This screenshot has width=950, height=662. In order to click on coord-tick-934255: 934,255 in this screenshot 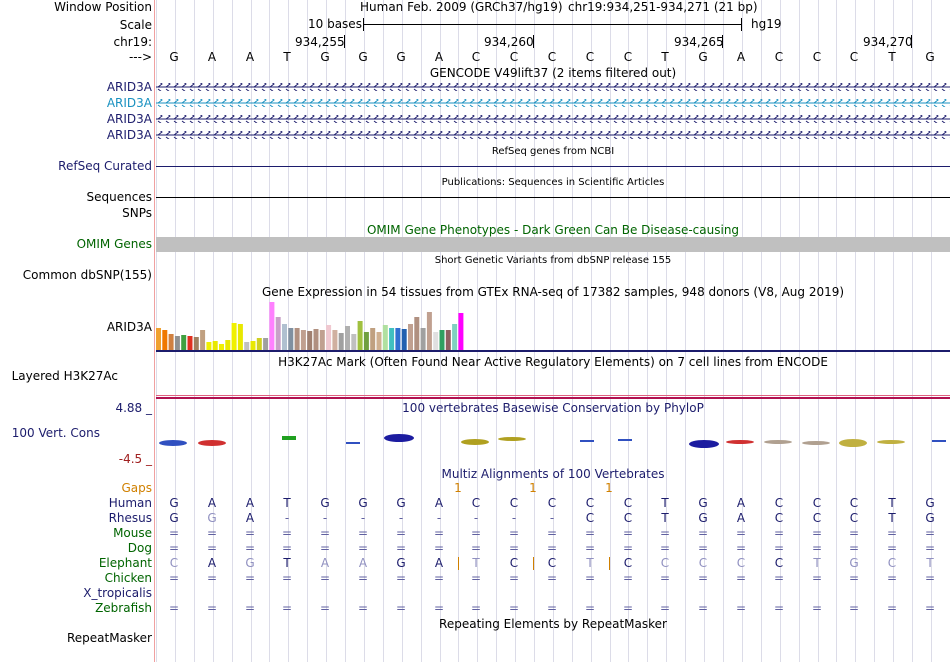, I will do `click(320, 42)`.